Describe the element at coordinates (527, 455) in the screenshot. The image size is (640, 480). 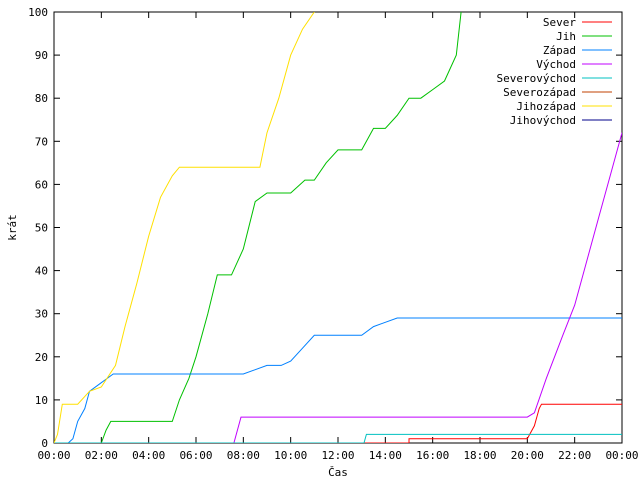
I see `x-tick-label: 20:00` at that location.